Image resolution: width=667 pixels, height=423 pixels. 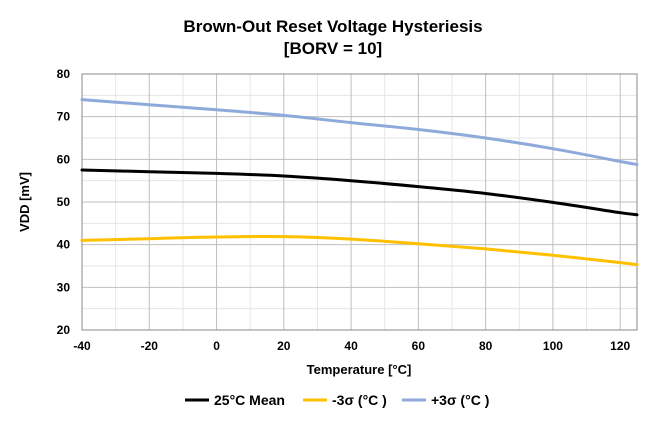 What do you see at coordinates (351, 346) in the screenshot?
I see `x-tick-label: 40` at bounding box center [351, 346].